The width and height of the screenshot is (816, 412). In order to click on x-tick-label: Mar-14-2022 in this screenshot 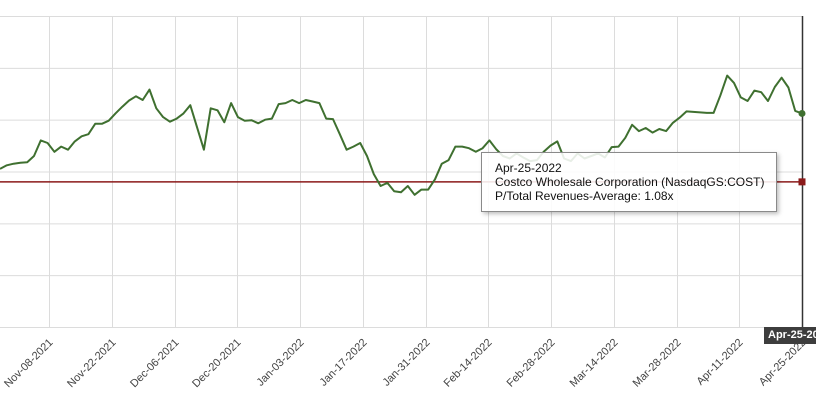, I will do `click(594, 363)`.